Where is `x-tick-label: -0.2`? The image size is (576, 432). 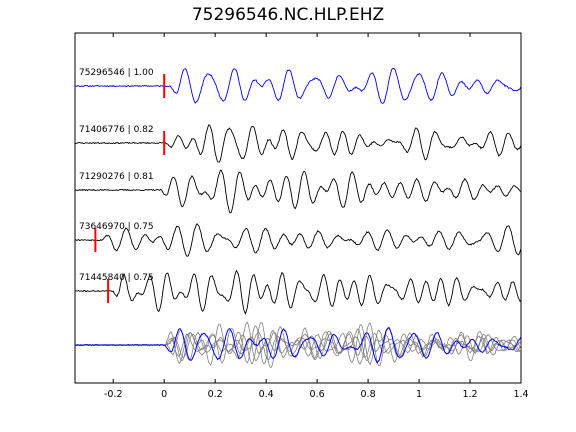
x-tick-label: -0.2 is located at coordinates (113, 394).